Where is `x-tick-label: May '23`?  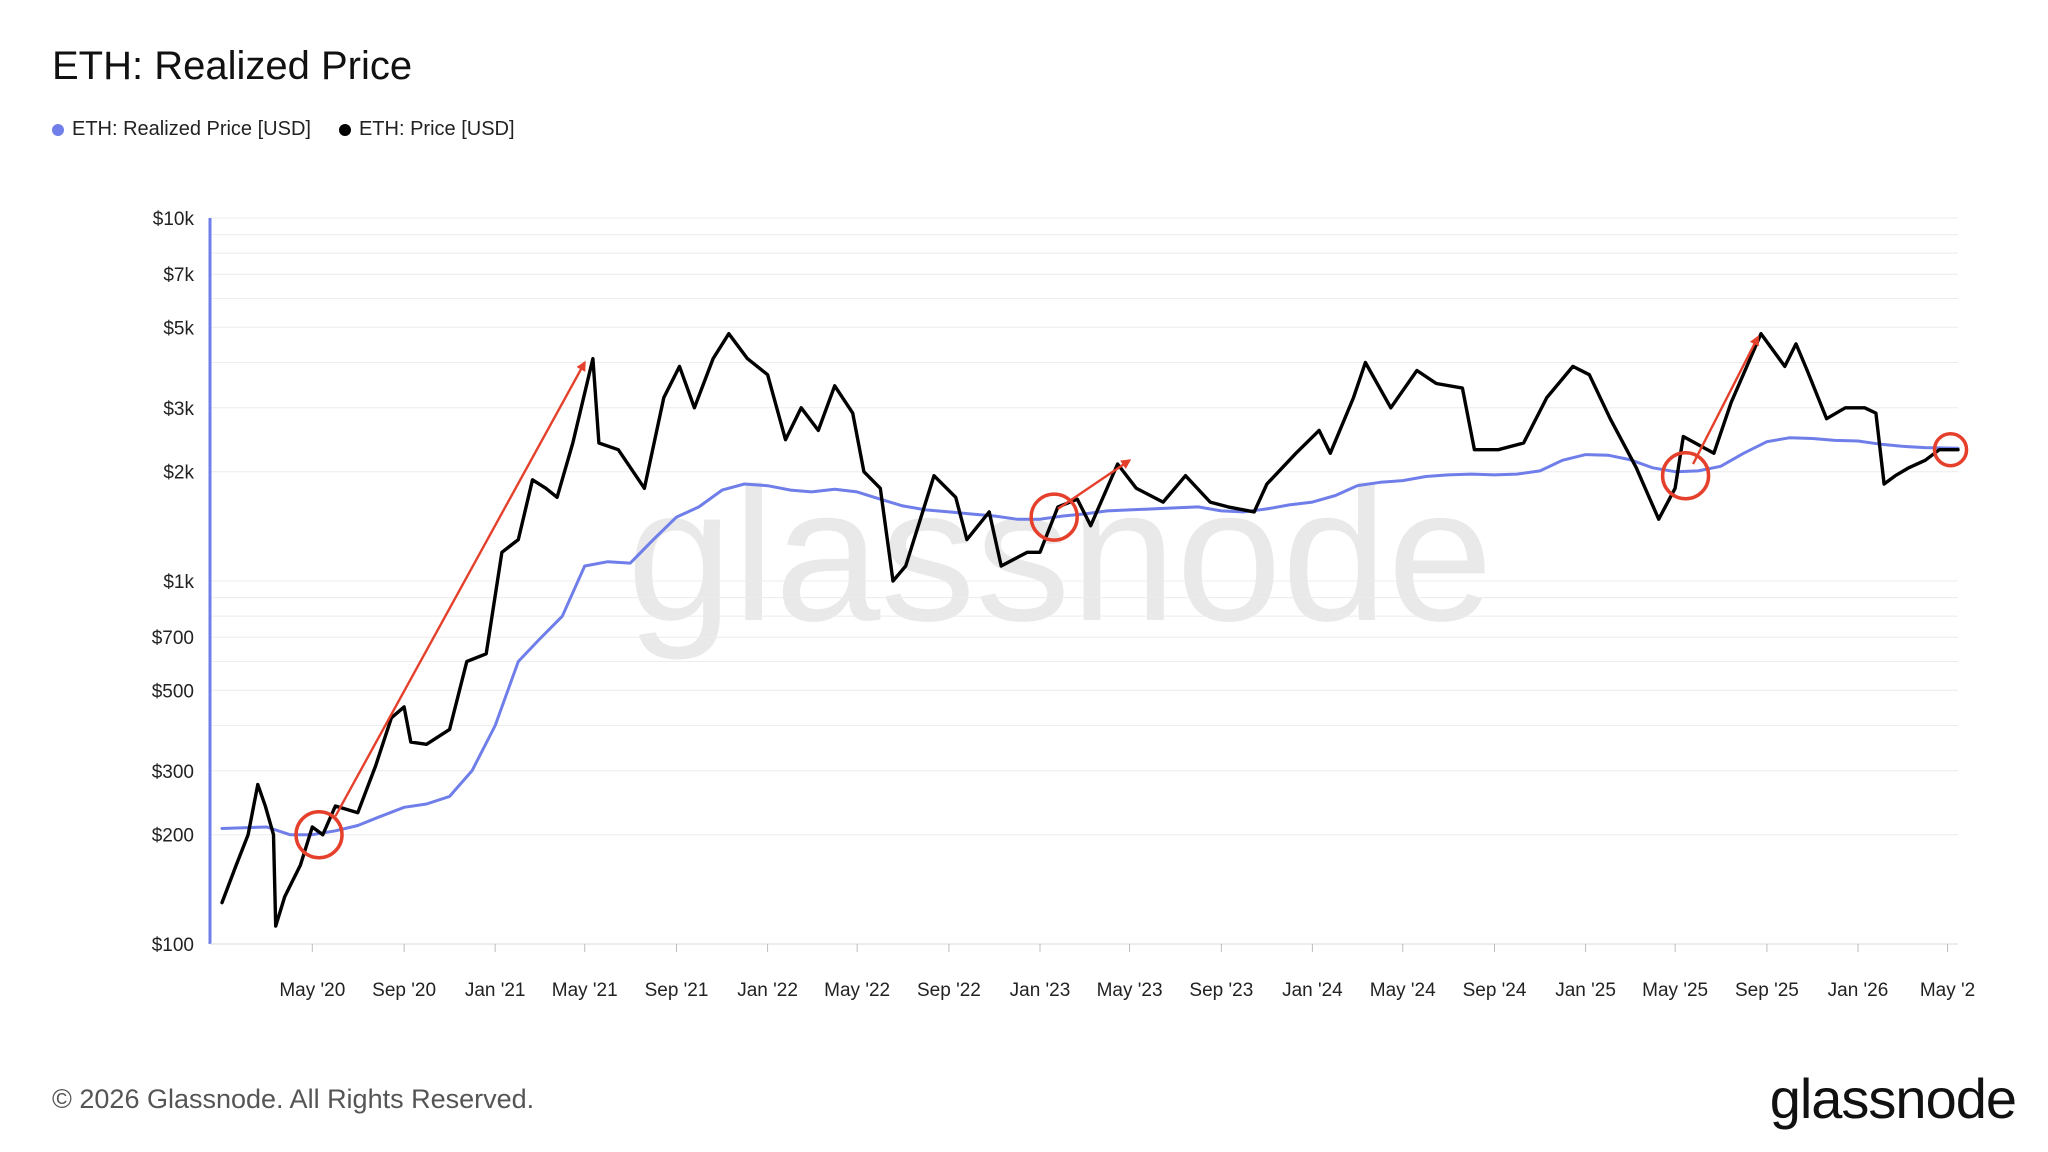
x-tick-label: May '23 is located at coordinates (1130, 990).